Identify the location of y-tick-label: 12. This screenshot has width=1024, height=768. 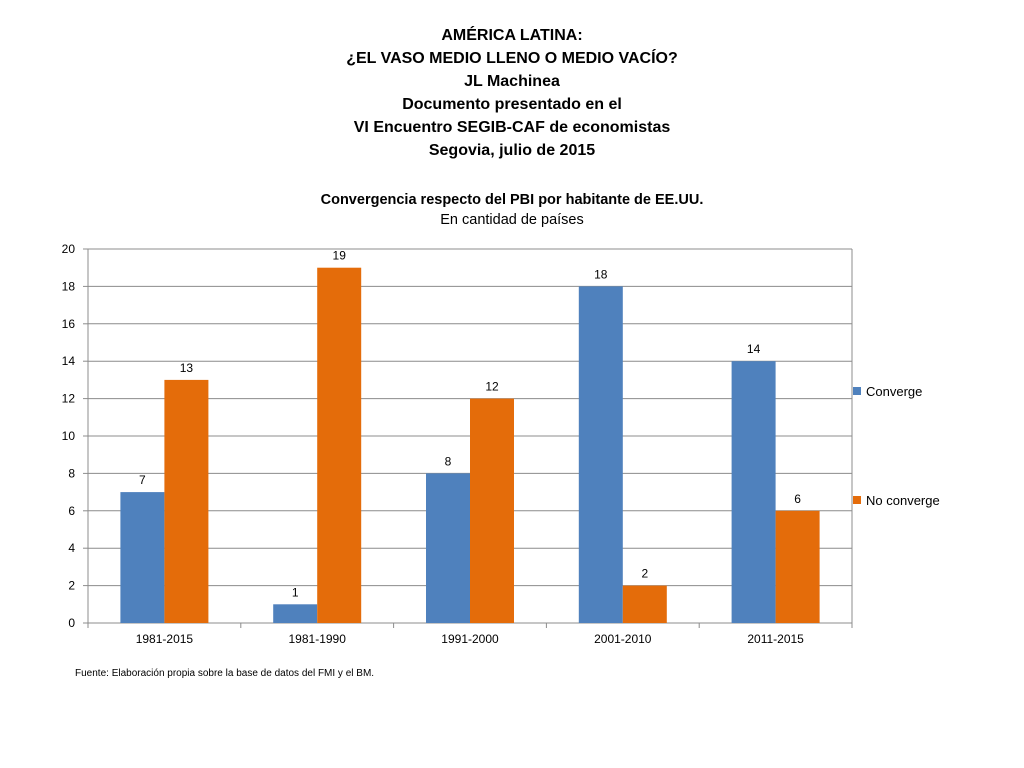
(69, 399).